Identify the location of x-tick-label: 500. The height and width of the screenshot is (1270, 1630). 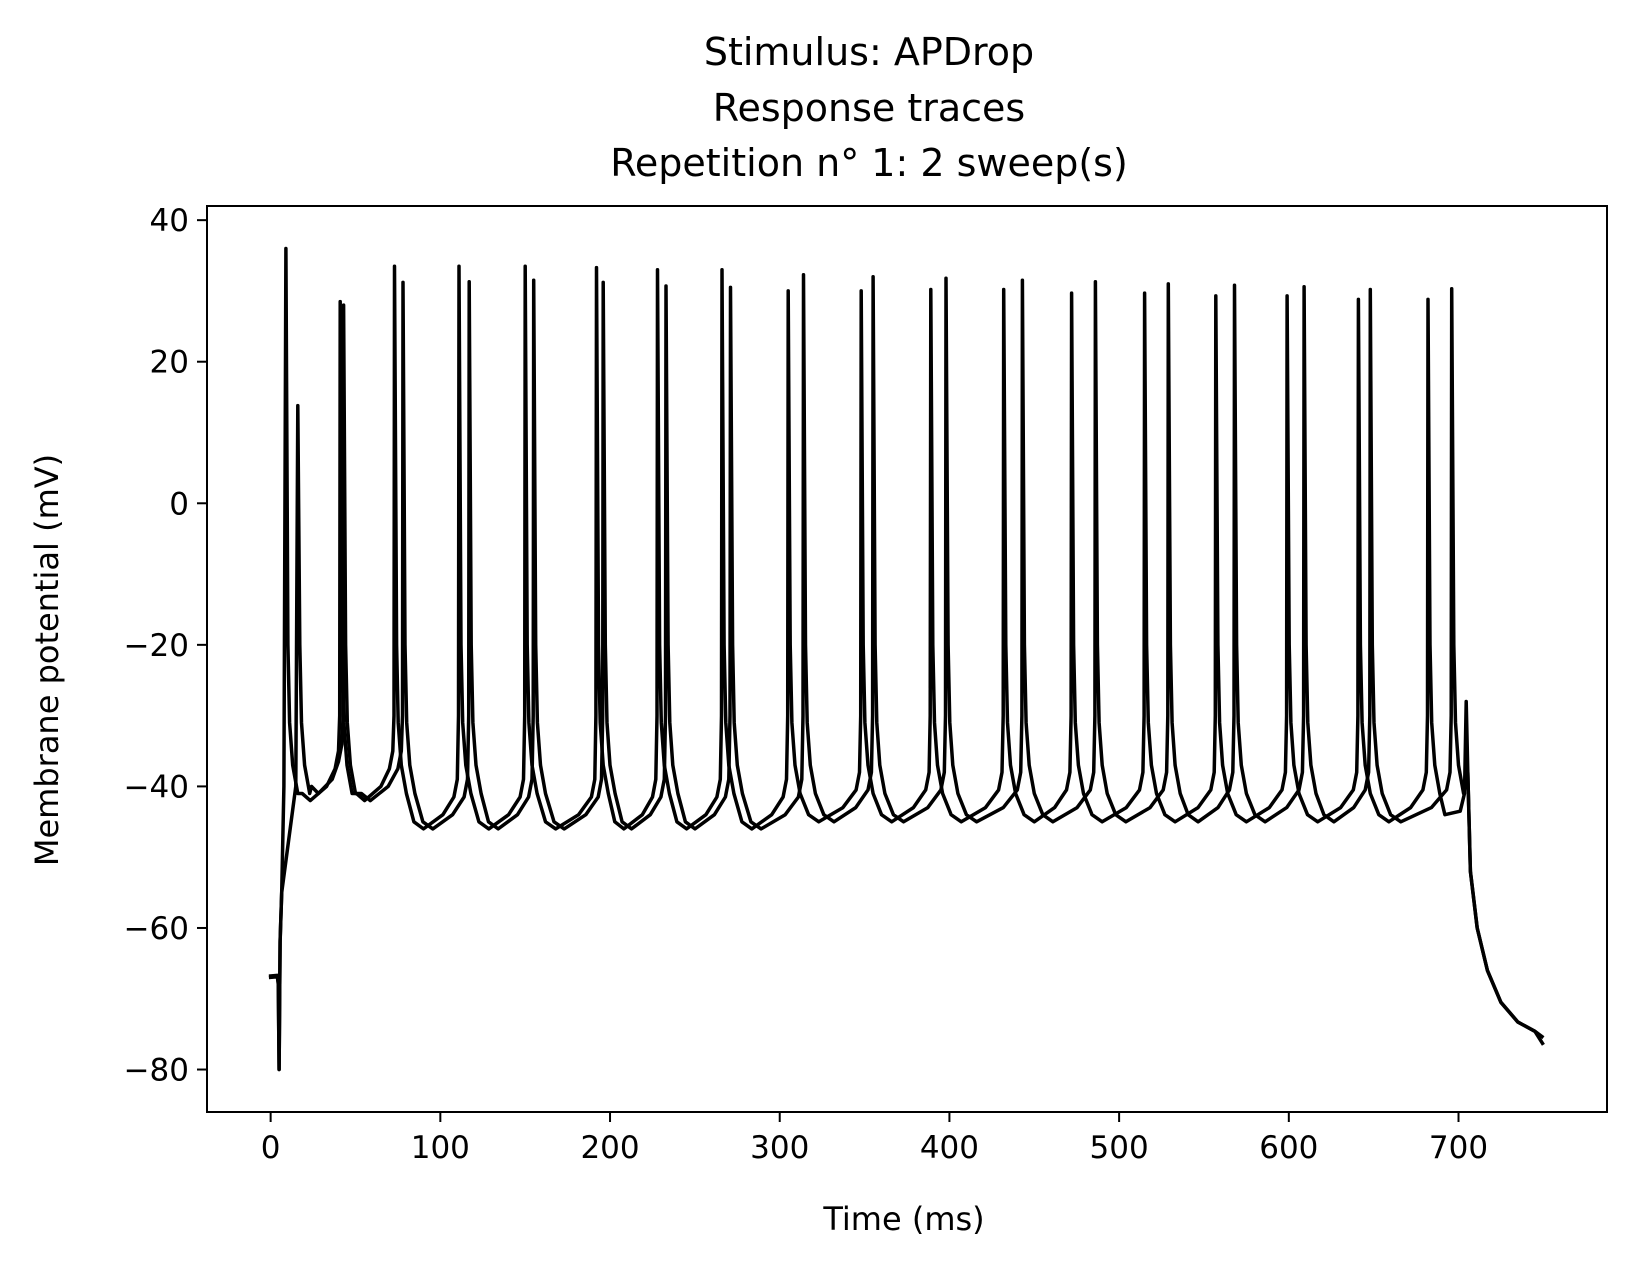
(1119, 1148).